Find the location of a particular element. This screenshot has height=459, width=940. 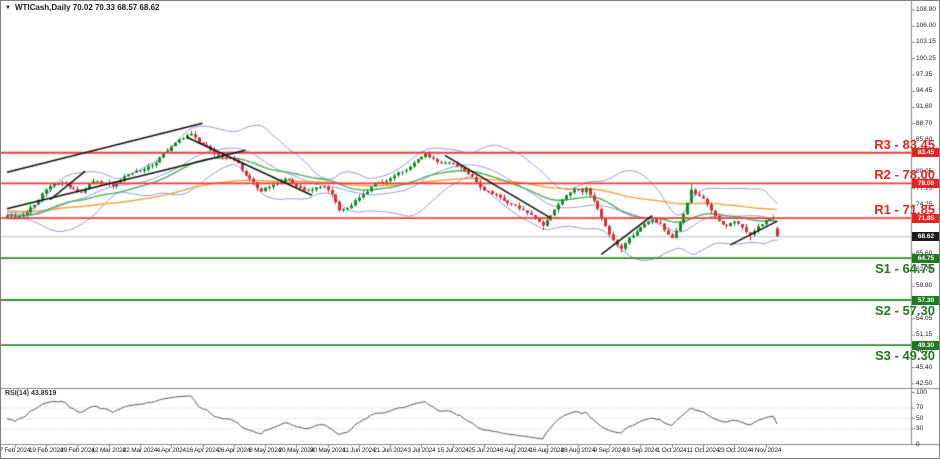

price-axis-label: 108.90 is located at coordinates (926, 9).